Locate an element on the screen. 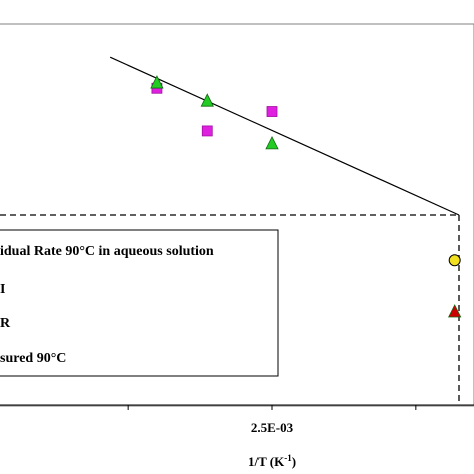  legend-entry-0: idual Rate 90°C in aqueous solution is located at coordinates (107, 251).